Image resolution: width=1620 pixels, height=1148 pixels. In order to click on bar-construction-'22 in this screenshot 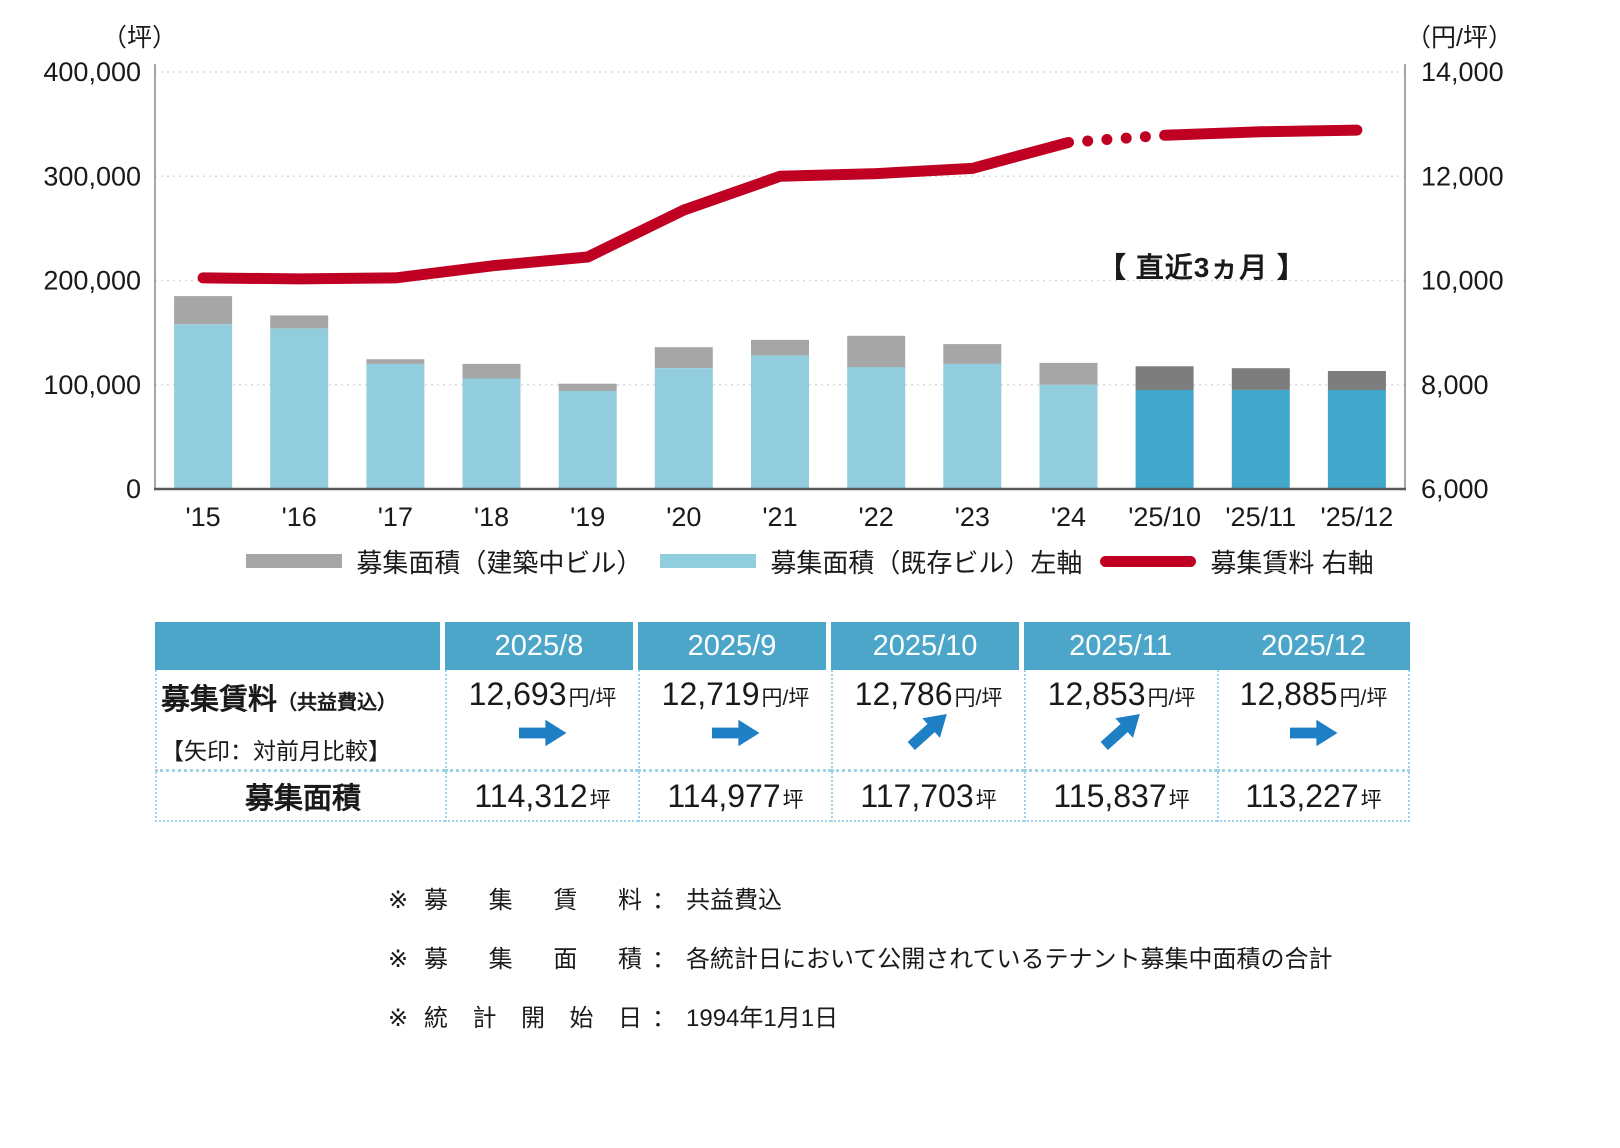, I will do `click(876, 351)`.